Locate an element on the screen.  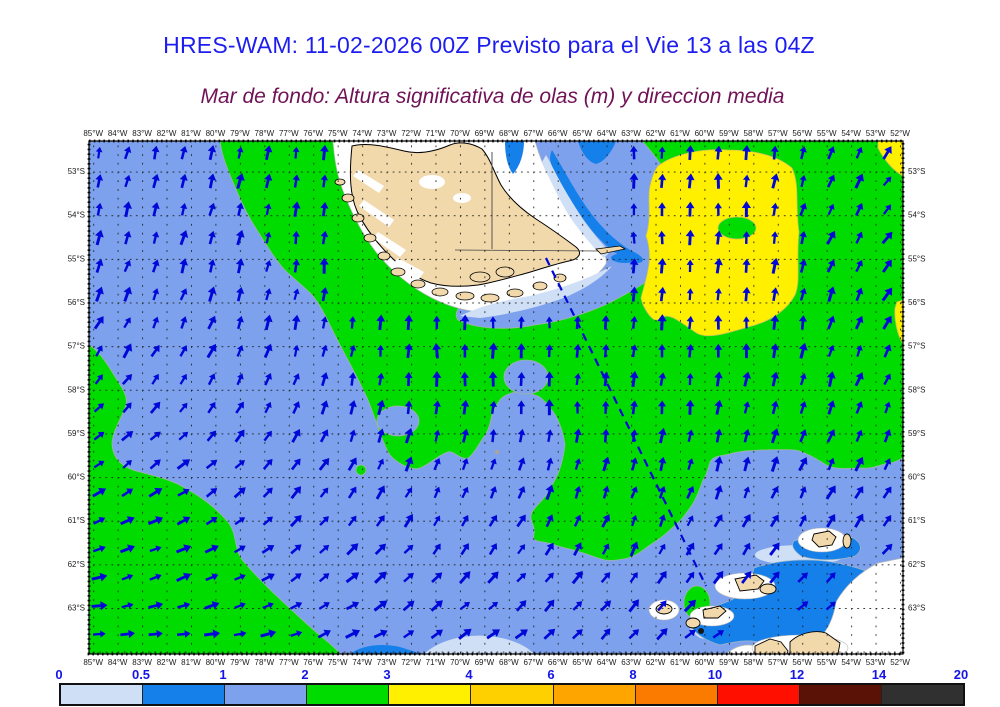
lon-label: 82°W is located at coordinates (167, 662).